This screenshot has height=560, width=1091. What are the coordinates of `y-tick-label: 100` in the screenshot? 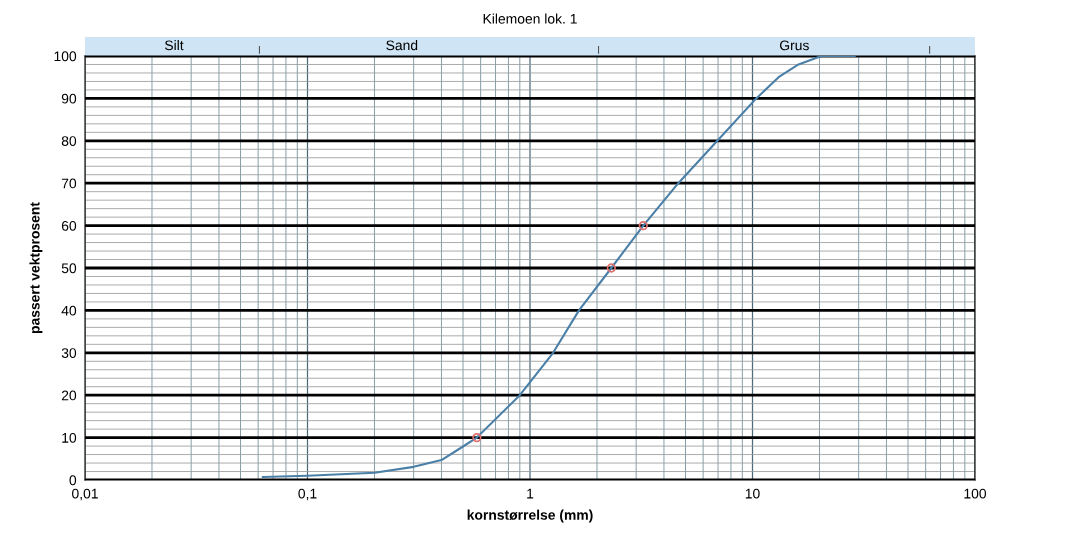 It's located at (65, 56).